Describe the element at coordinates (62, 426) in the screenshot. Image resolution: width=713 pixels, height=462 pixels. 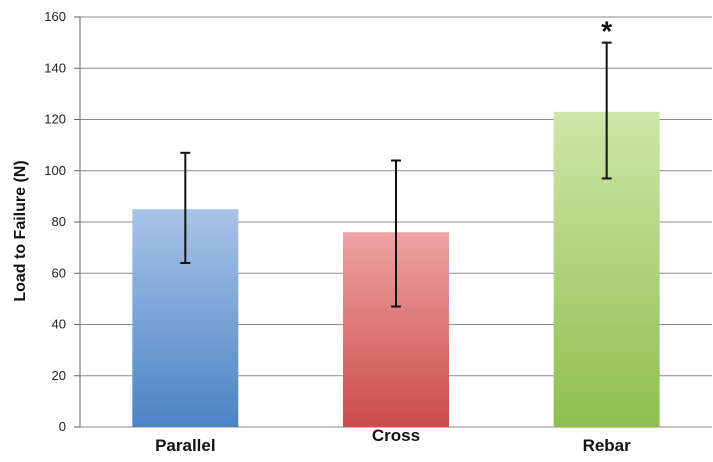
I see `y-tick-label: 0` at that location.